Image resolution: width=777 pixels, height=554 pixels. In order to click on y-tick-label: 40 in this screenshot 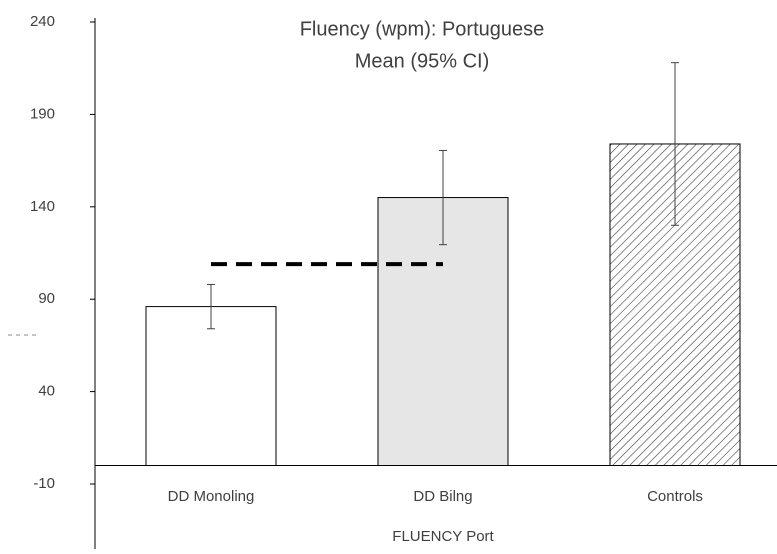, I will do `click(46, 391)`.